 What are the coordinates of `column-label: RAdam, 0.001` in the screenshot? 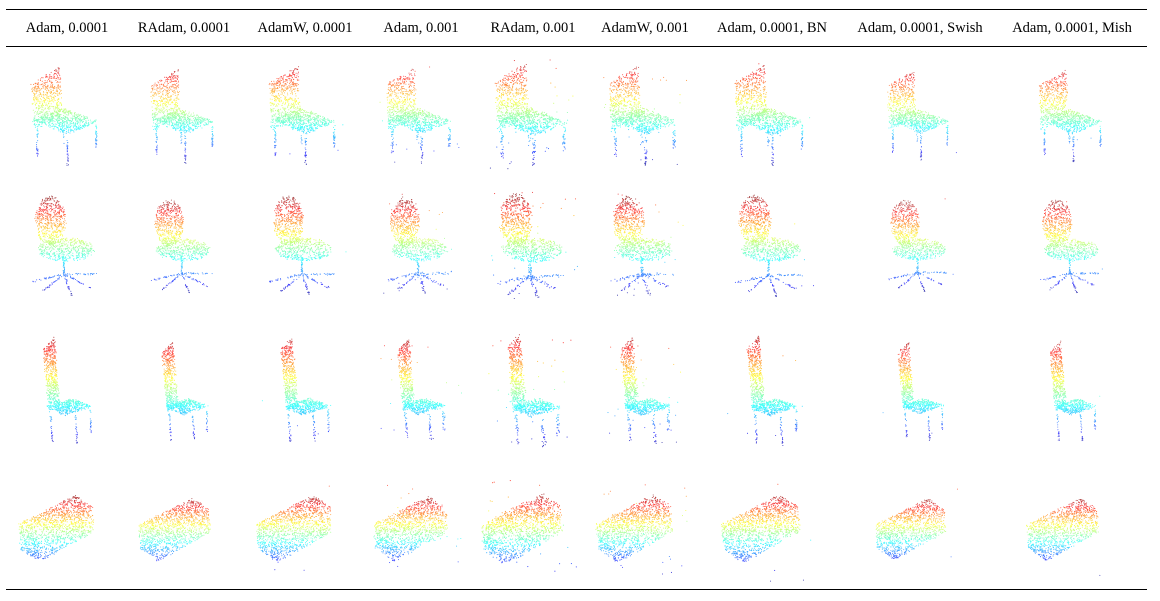 It's located at (533, 28).